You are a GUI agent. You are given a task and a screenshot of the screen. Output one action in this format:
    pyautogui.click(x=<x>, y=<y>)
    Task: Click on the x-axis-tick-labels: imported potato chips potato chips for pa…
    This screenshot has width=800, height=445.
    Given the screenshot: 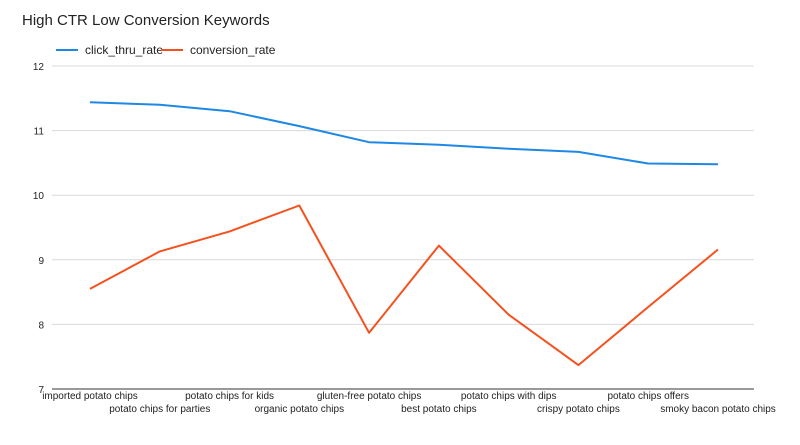 What is the action you would take?
    pyautogui.click(x=409, y=403)
    